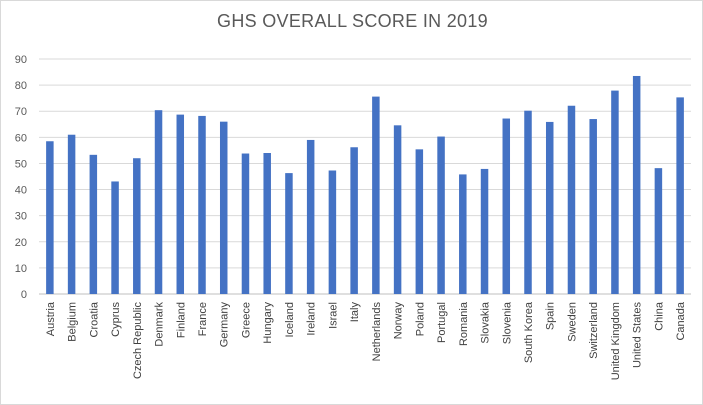 This screenshot has height=405, width=703. I want to click on bar-united-states, so click(636, 184).